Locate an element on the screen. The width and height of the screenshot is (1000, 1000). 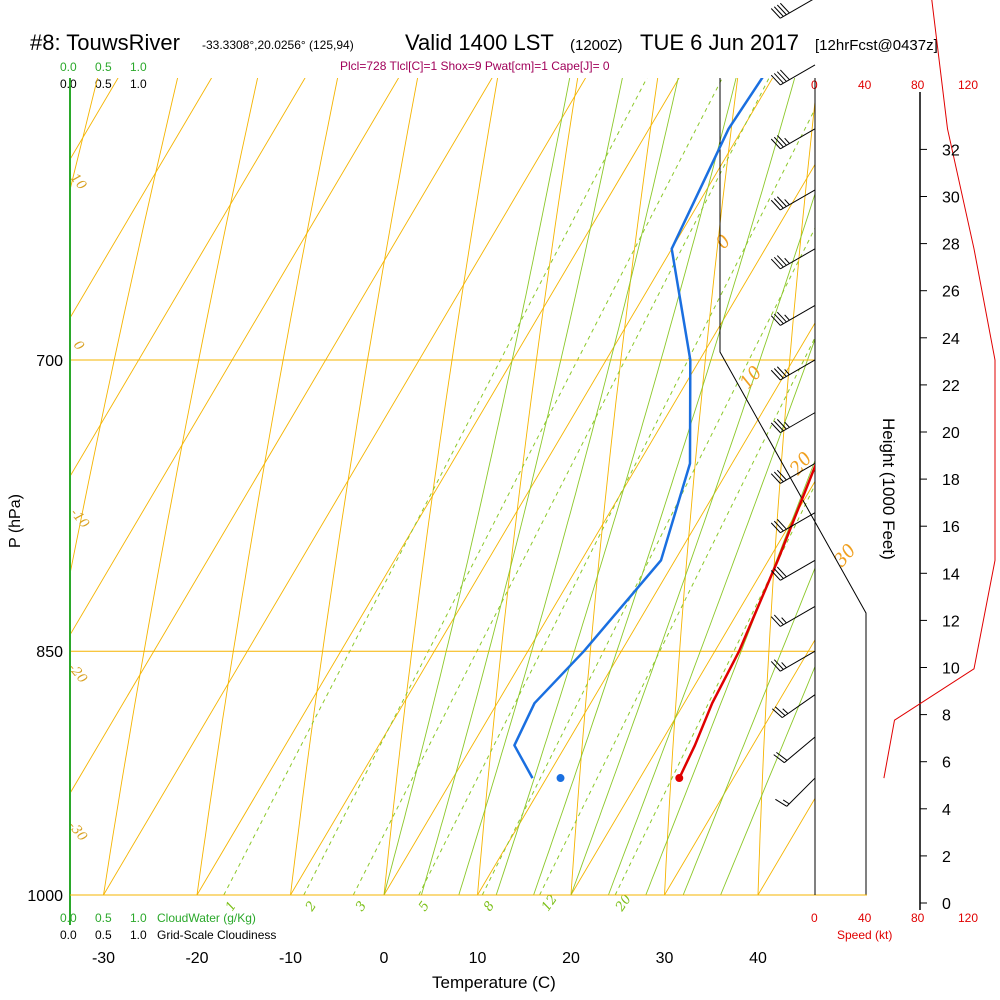
pressure-tick-label: 1000 is located at coordinates (45, 896).